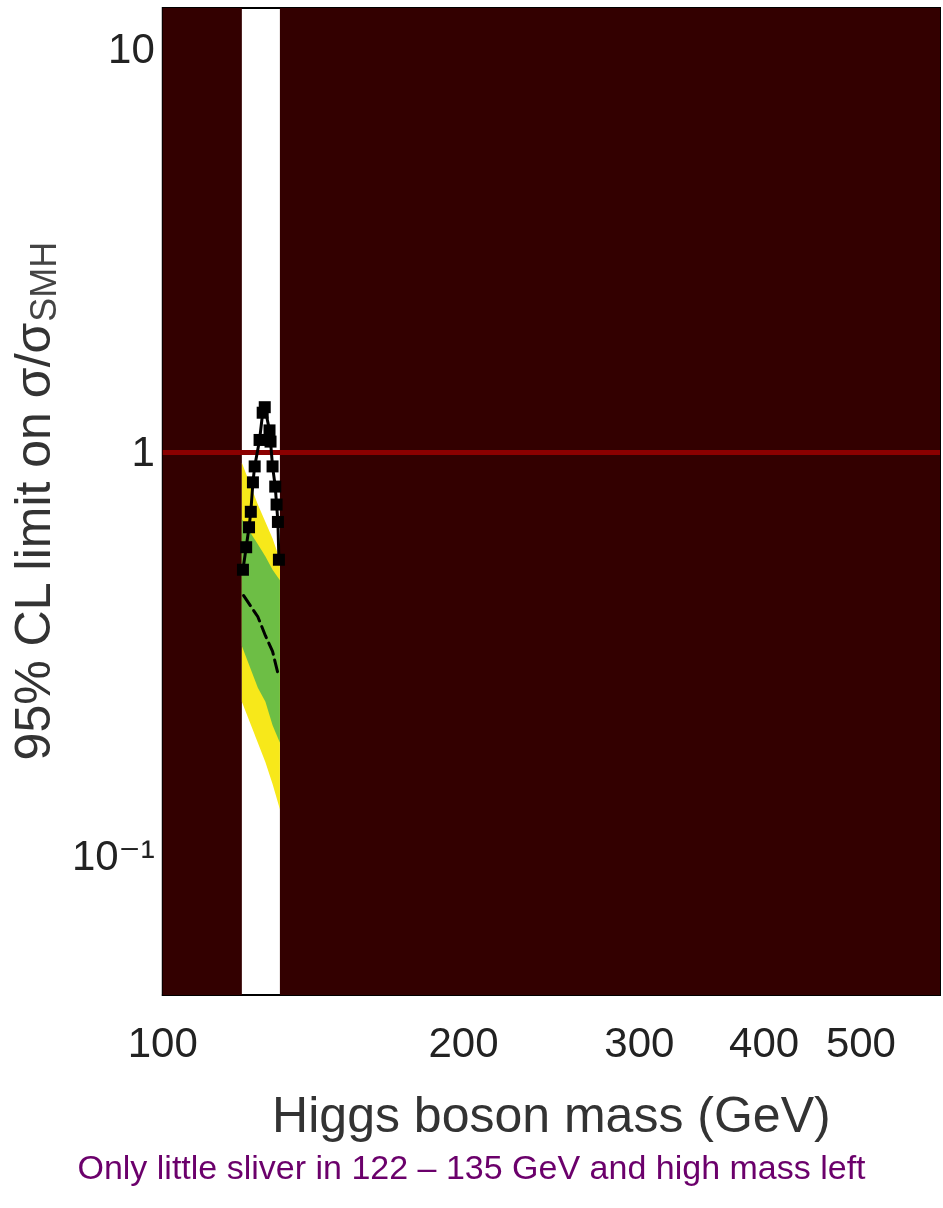 This screenshot has height=1208, width=943. Describe the element at coordinates (34, 501) in the screenshot. I see `y-axis-title: 95% CL limit on σ/σSMH` at that location.